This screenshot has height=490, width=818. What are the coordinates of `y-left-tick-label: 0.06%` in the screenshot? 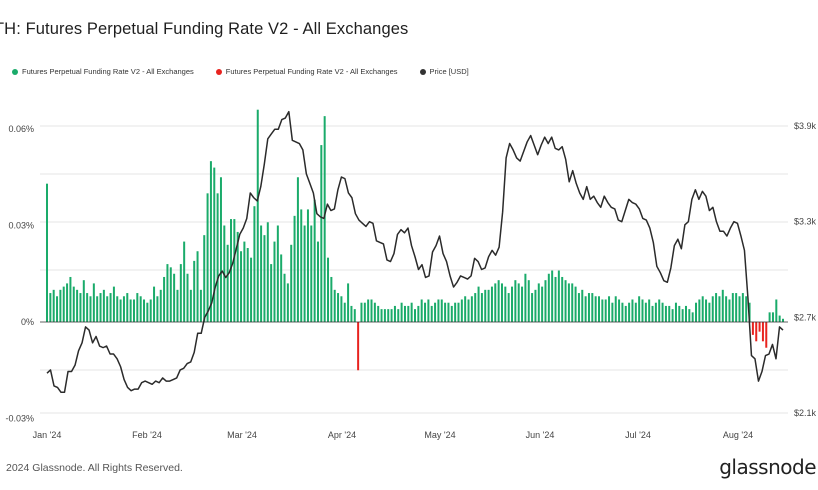 It's located at (21, 129).